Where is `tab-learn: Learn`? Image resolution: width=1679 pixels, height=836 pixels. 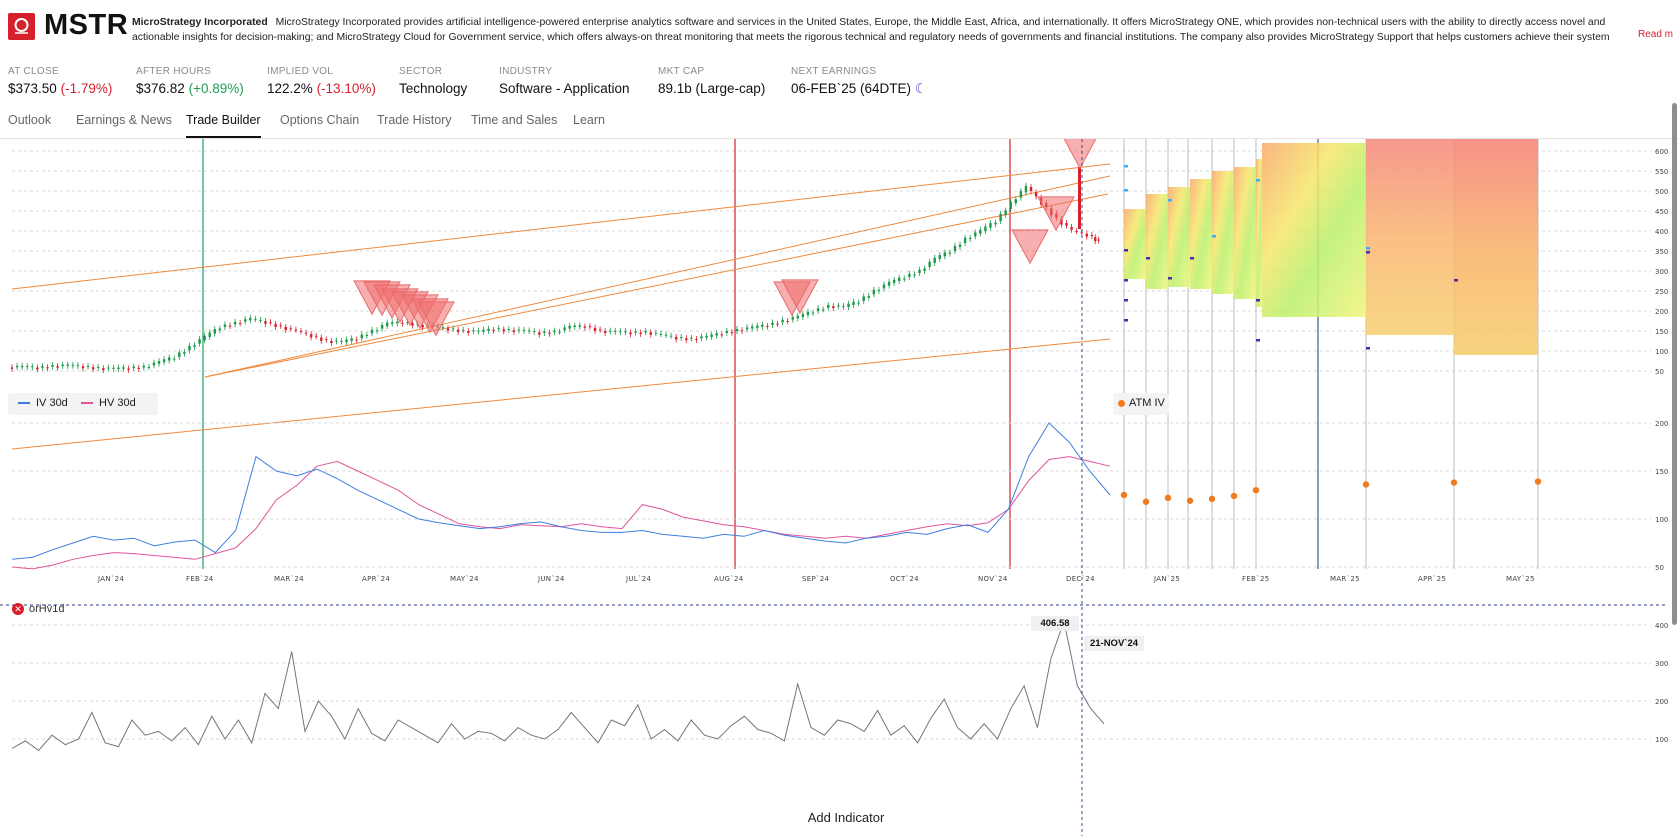 tab-learn: Learn is located at coordinates (589, 120).